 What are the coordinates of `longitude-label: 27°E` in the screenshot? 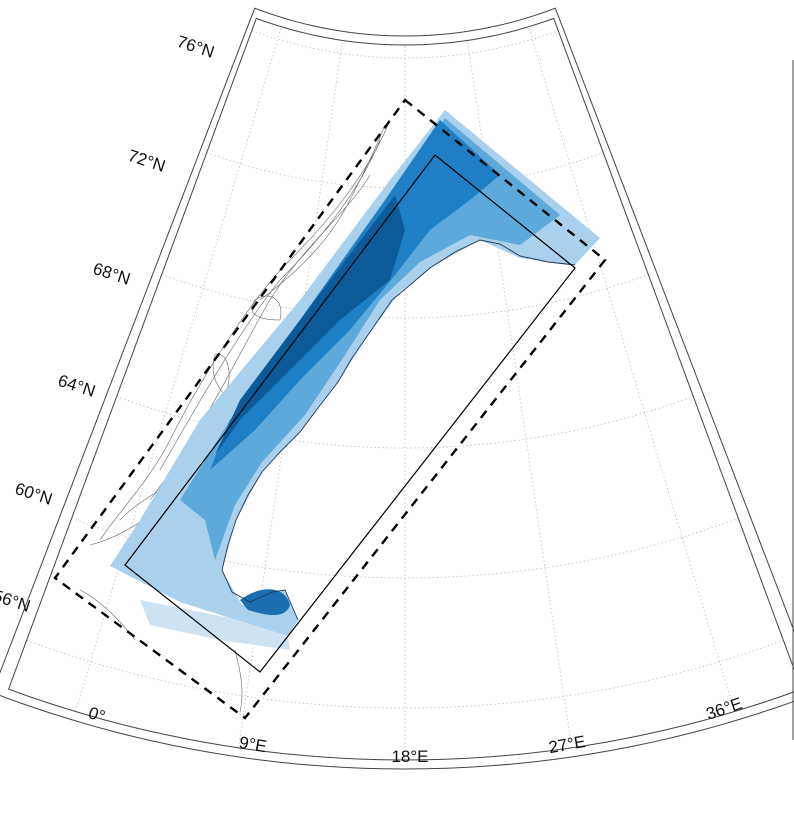 It's located at (567, 744).